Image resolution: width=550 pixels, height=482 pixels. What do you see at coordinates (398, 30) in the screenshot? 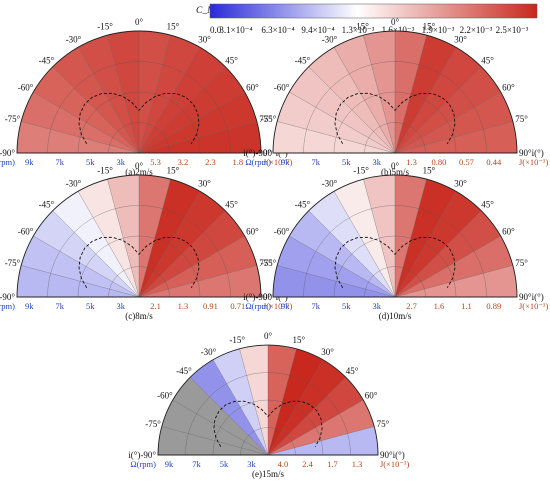
I see `colorbar-tick: 1.6×10⁻³` at bounding box center [398, 30].